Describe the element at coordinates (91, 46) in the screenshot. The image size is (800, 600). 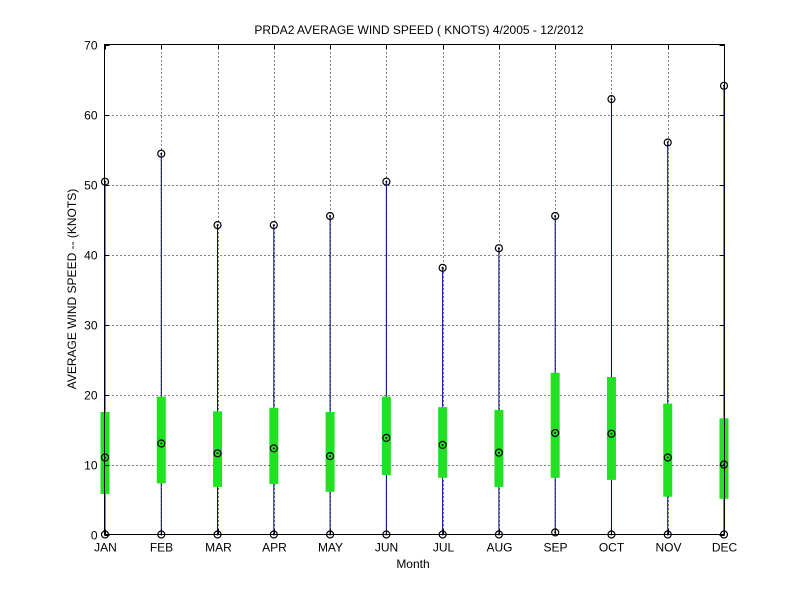
I see `y-tick-label: 70` at that location.